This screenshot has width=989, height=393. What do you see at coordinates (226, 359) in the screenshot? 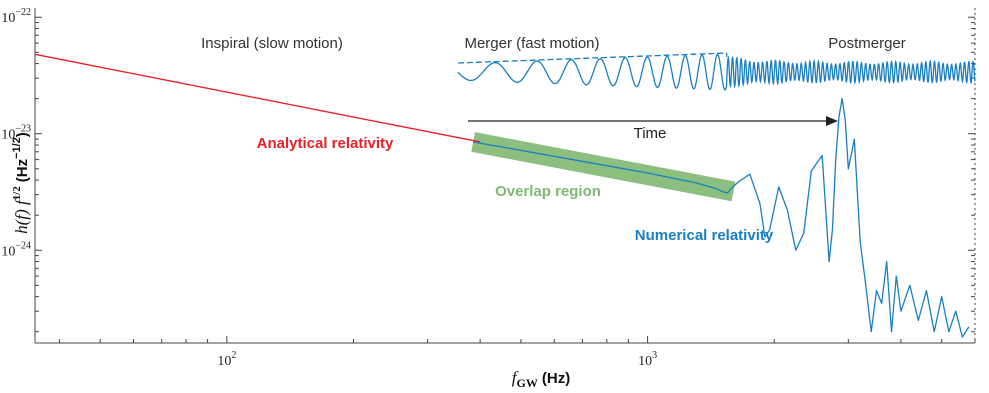
I see `x-tick-label-1e2: 10²` at bounding box center [226, 359].